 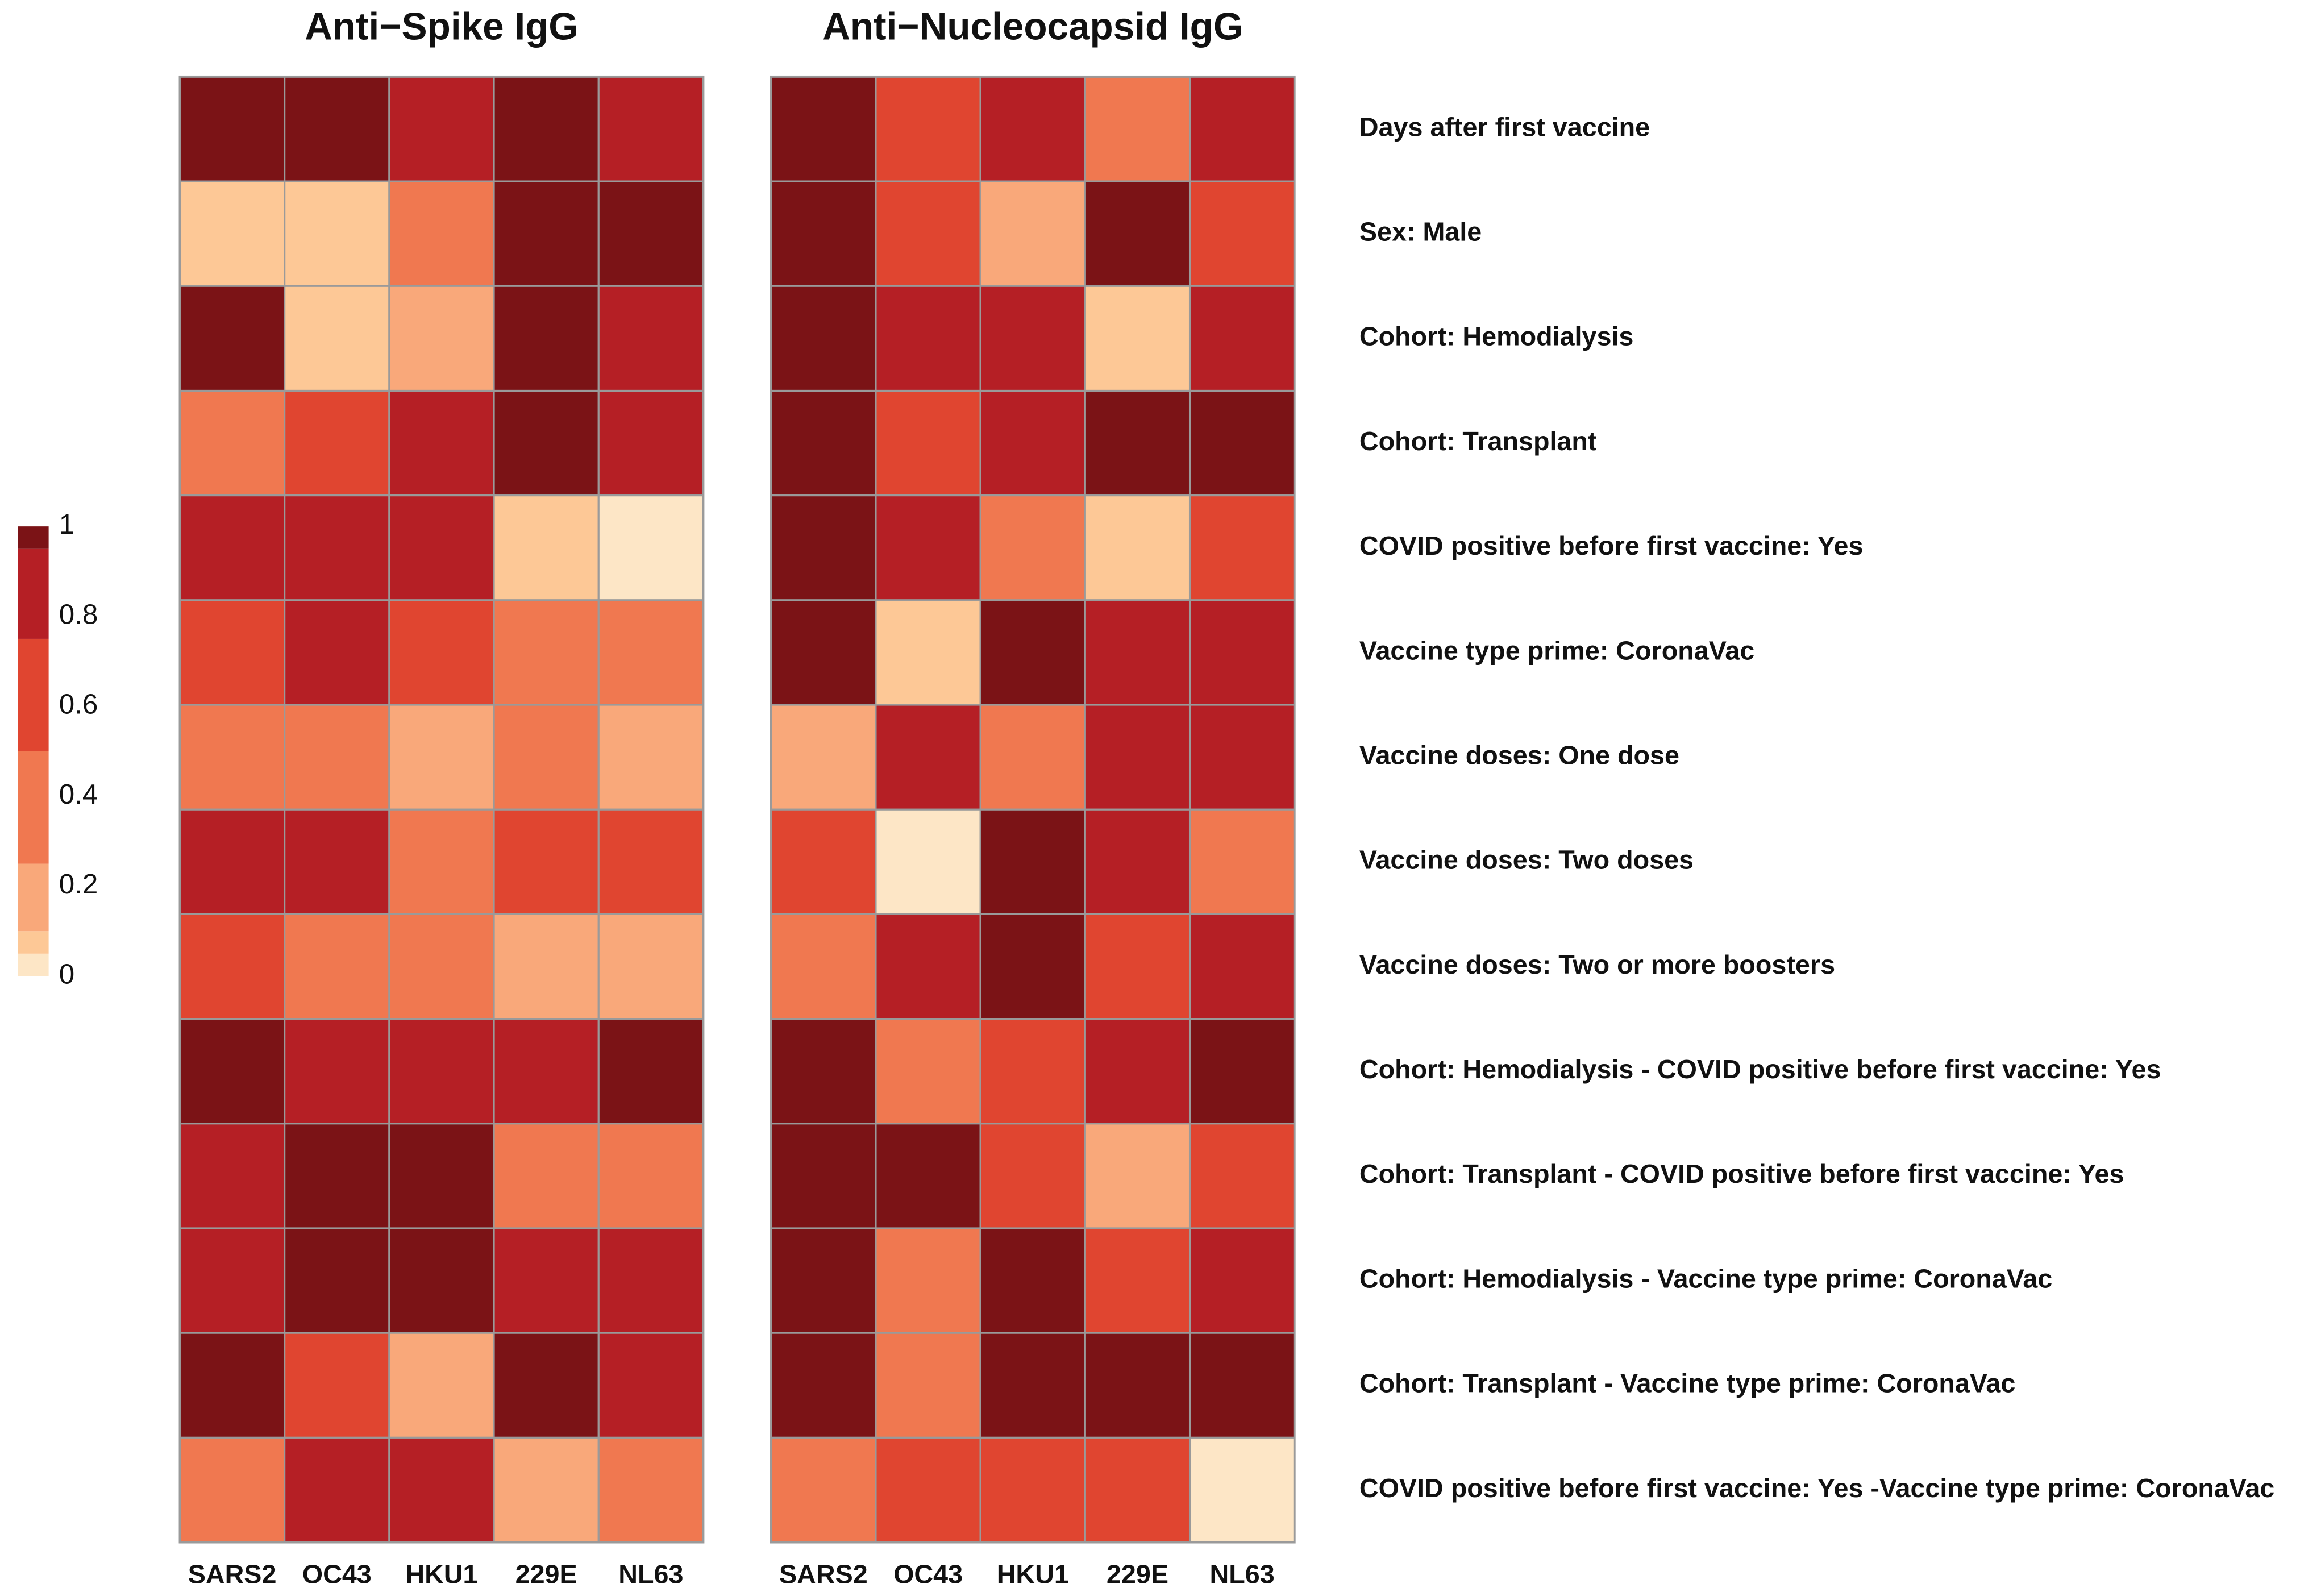 I want to click on x-tick-label: NL63, so click(x=650, y=1574).